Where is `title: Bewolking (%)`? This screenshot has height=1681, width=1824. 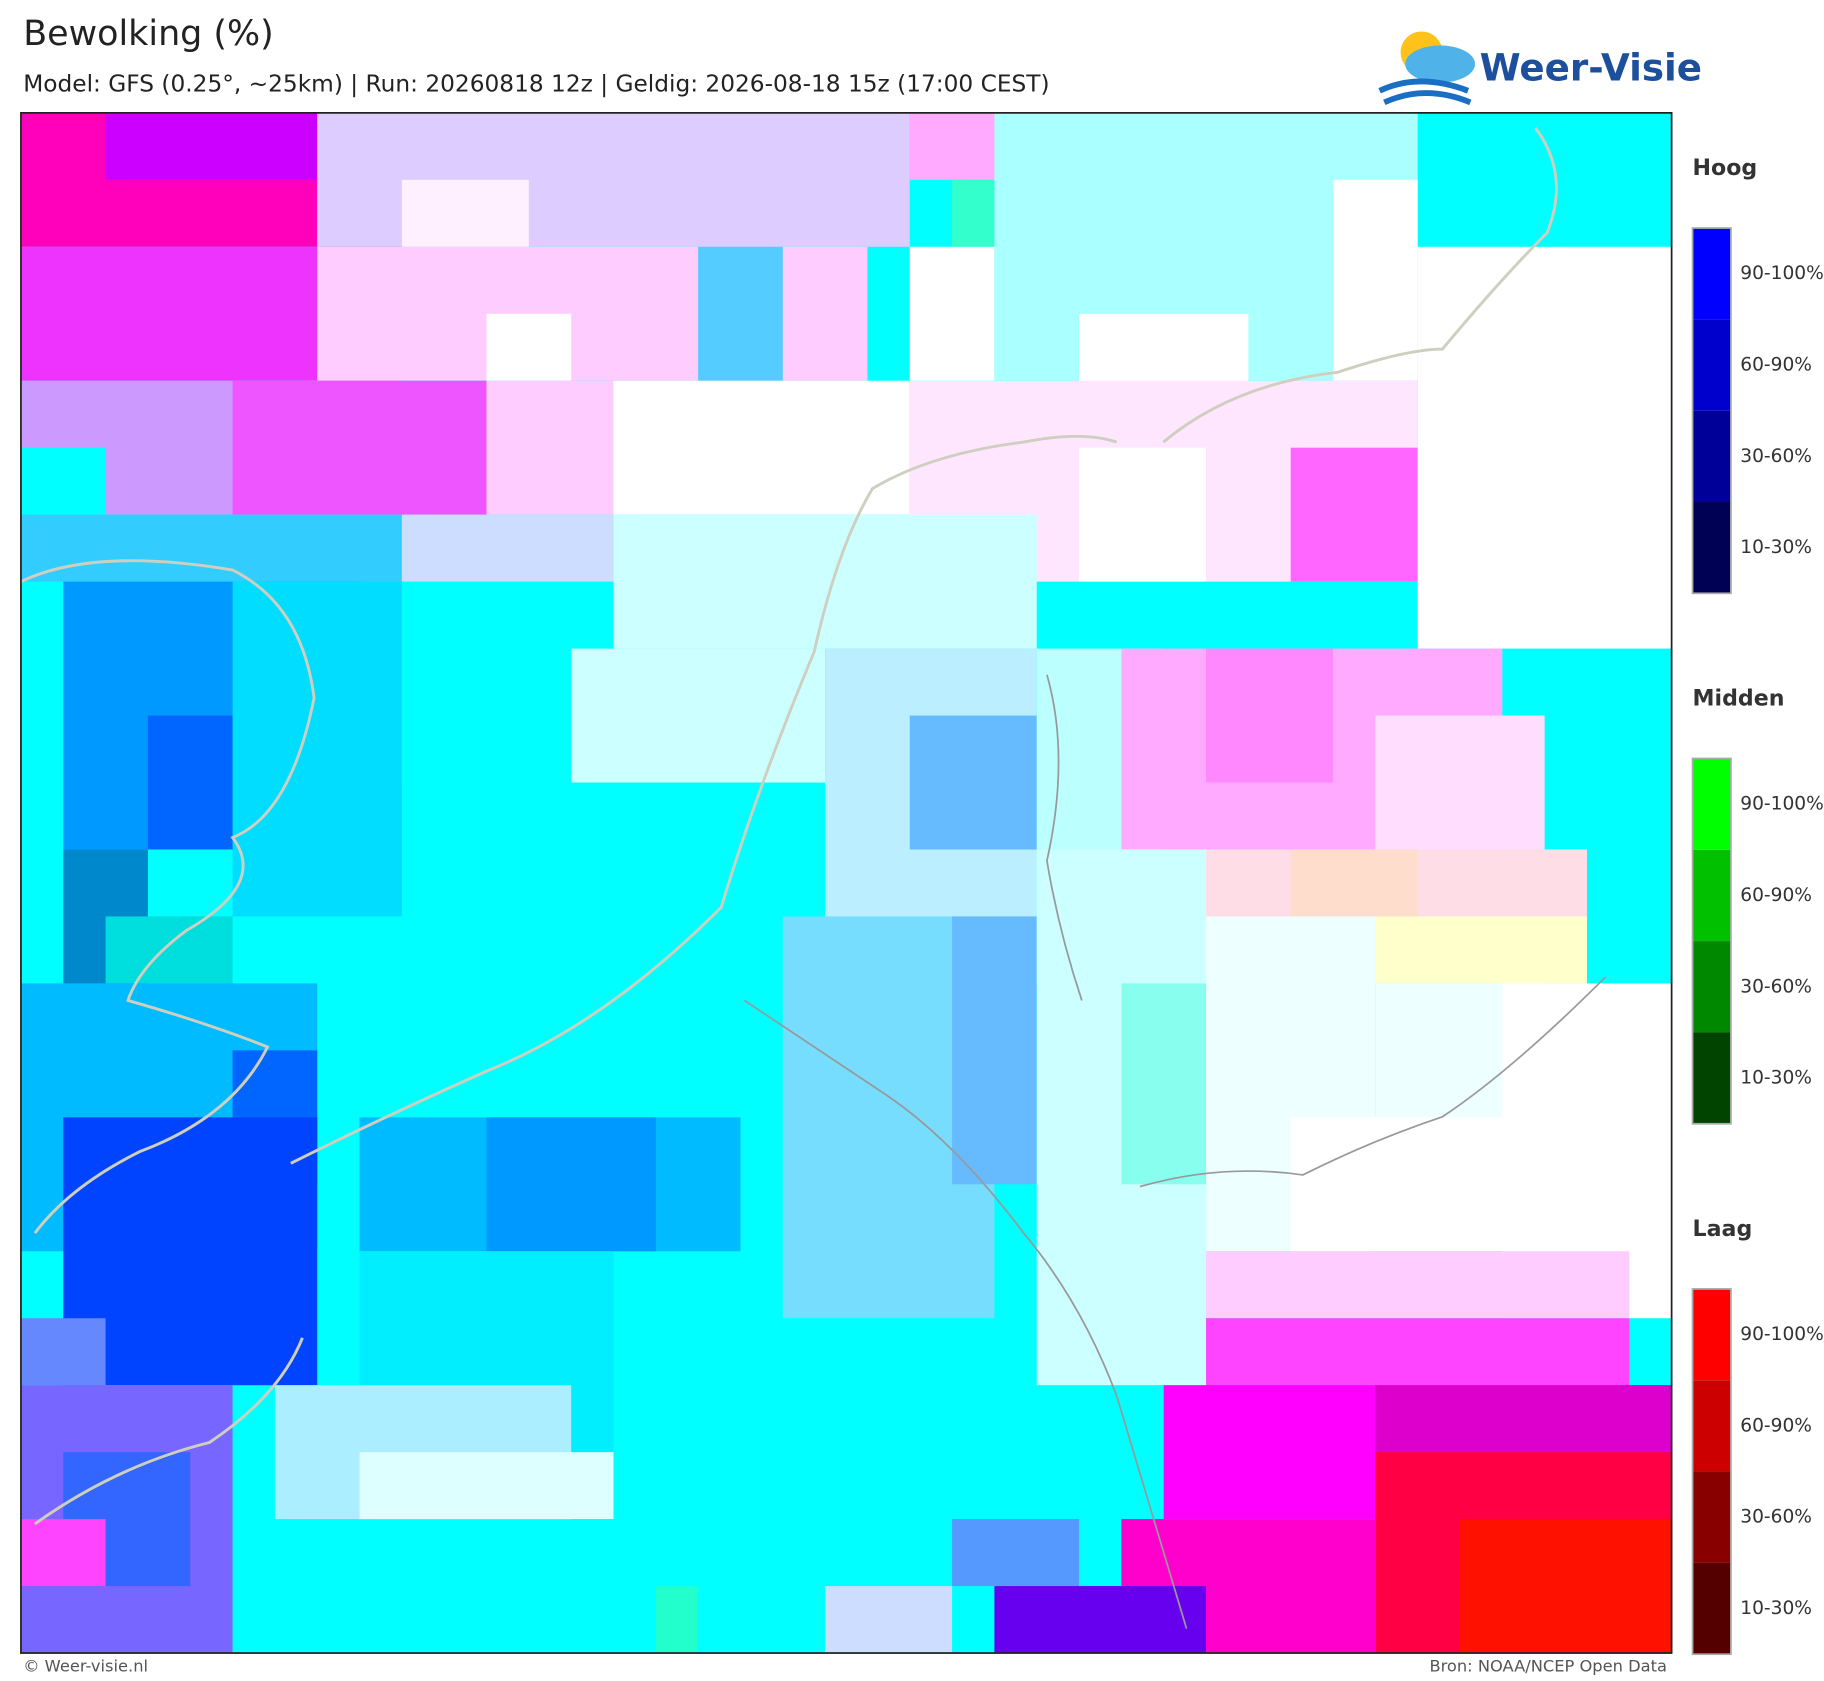
title: Bewolking (%) is located at coordinates (148, 34).